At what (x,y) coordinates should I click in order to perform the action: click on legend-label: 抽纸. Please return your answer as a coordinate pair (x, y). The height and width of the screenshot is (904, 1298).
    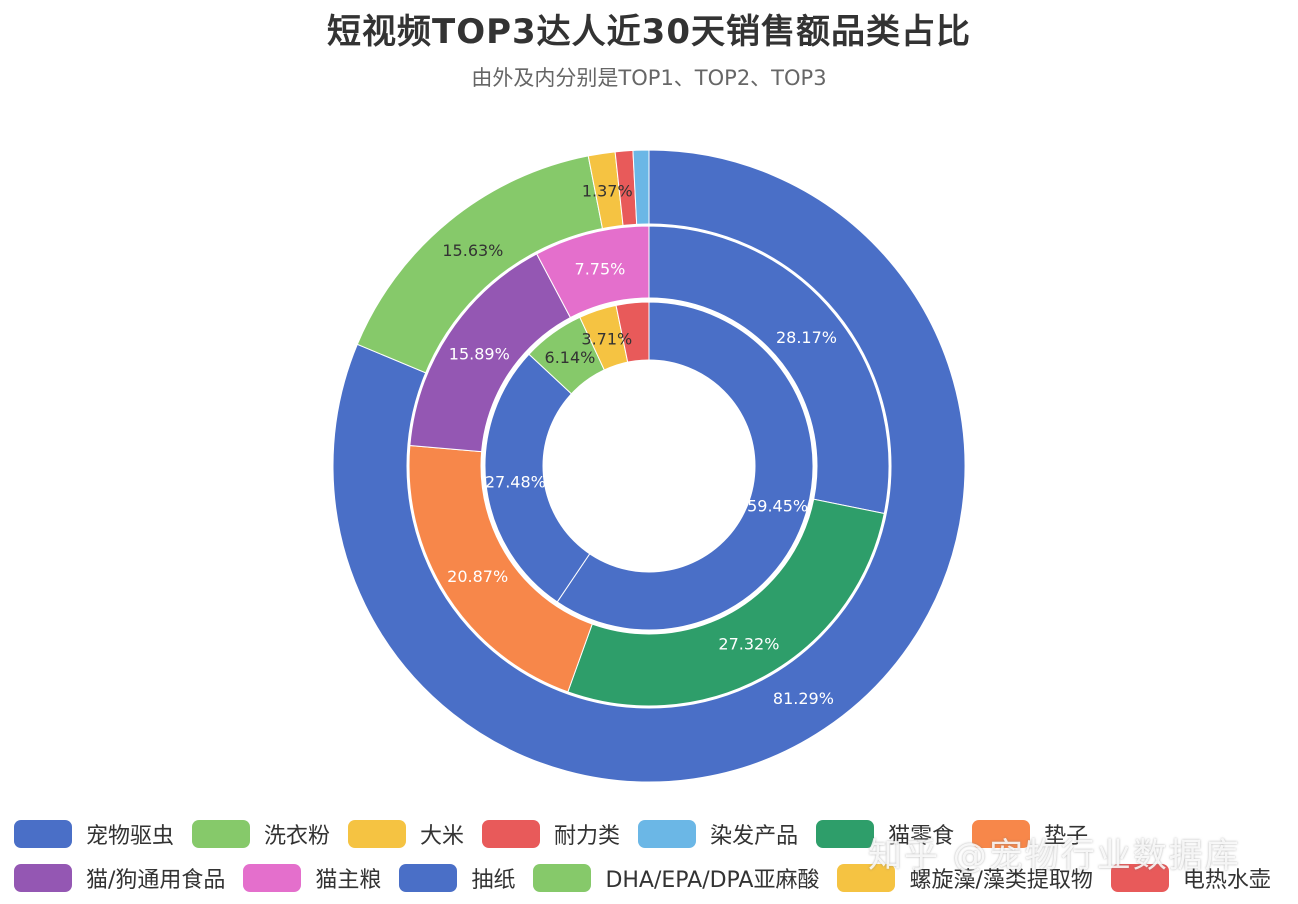
    Looking at the image, I should click on (493, 880).